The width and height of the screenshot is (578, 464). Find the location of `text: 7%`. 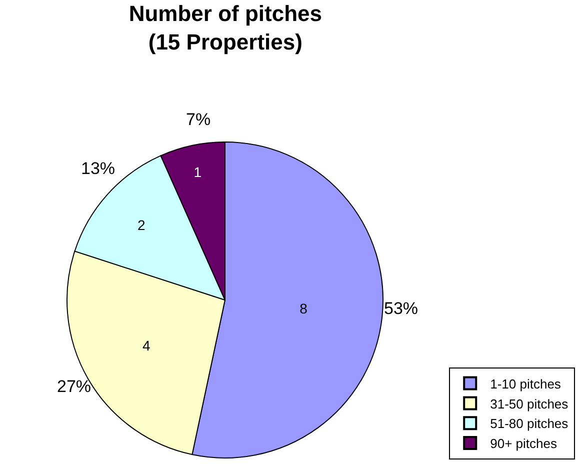

text: 7% is located at coordinates (198, 119).